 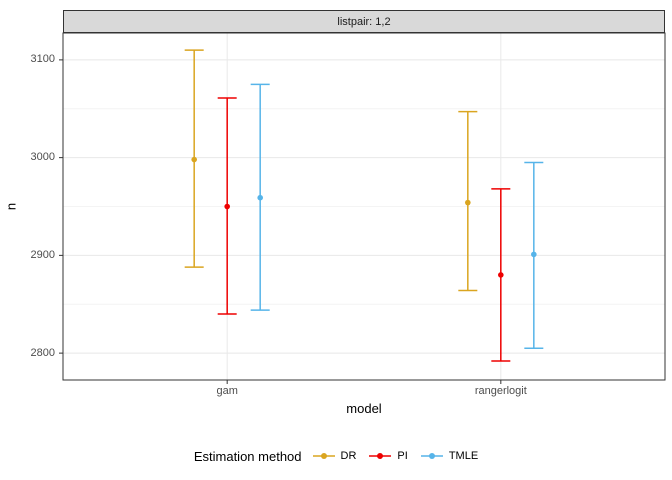 What do you see at coordinates (260, 197) in the screenshot?
I see `point-TMLE-gam` at bounding box center [260, 197].